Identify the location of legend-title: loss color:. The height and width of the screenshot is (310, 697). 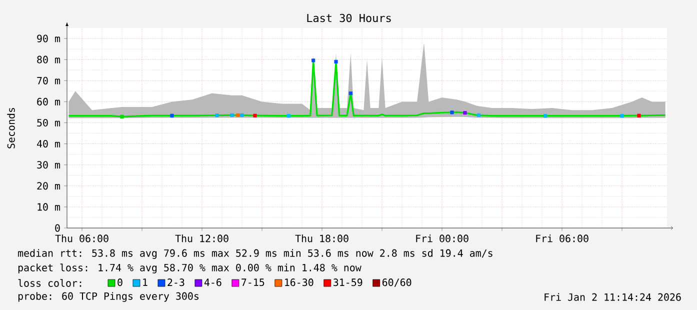
(50, 283).